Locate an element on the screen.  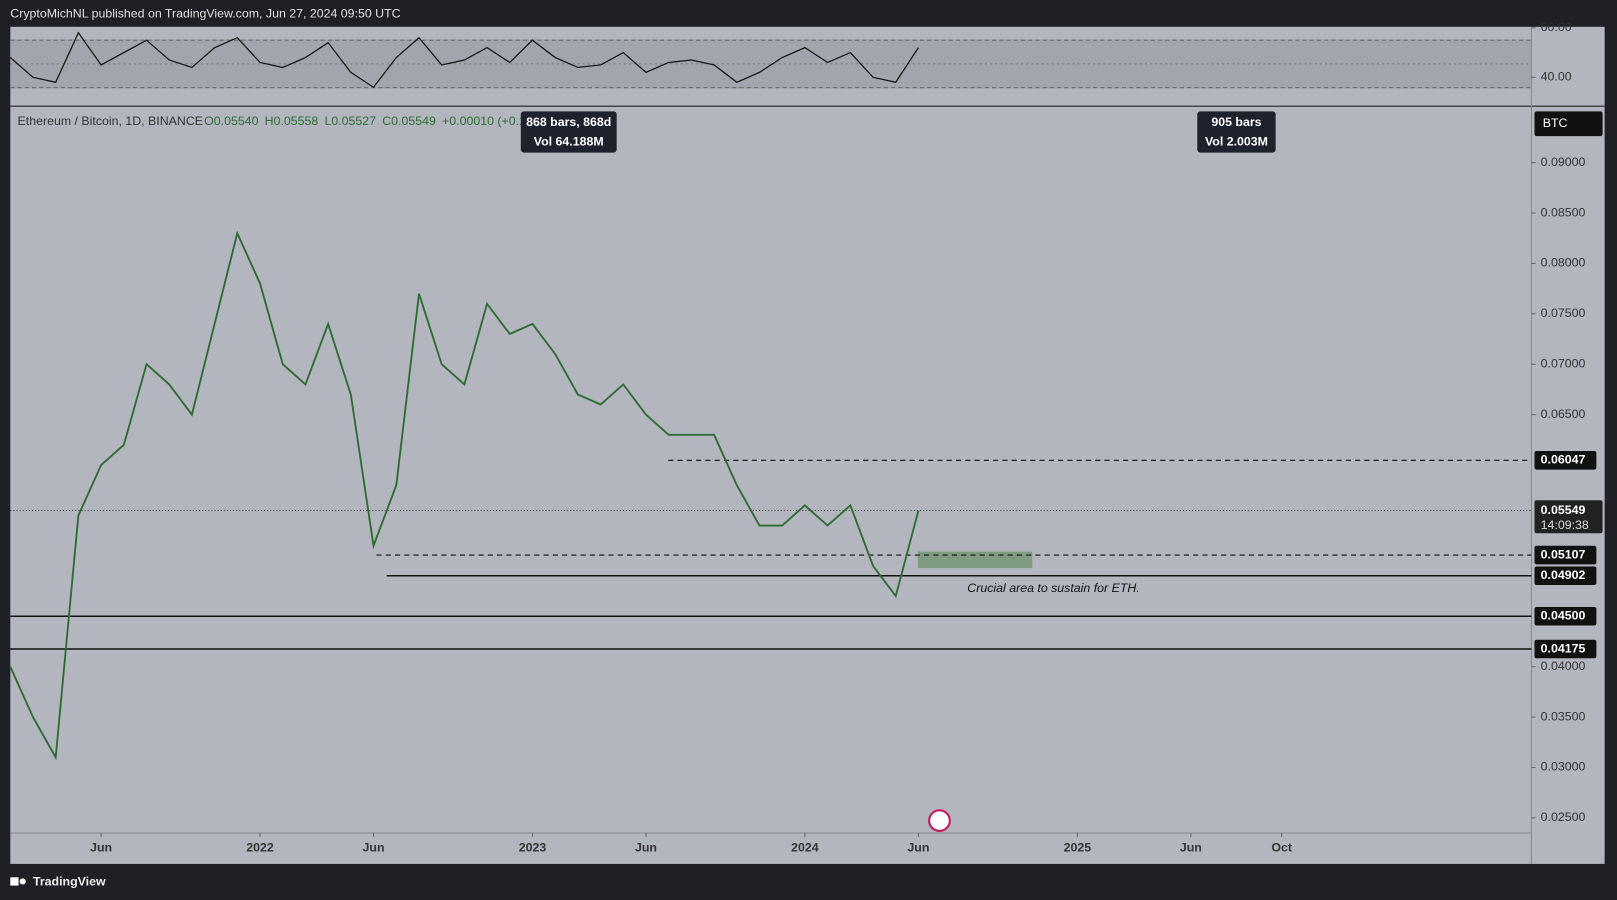
level-label: 0.04175 is located at coordinates (1563, 648).